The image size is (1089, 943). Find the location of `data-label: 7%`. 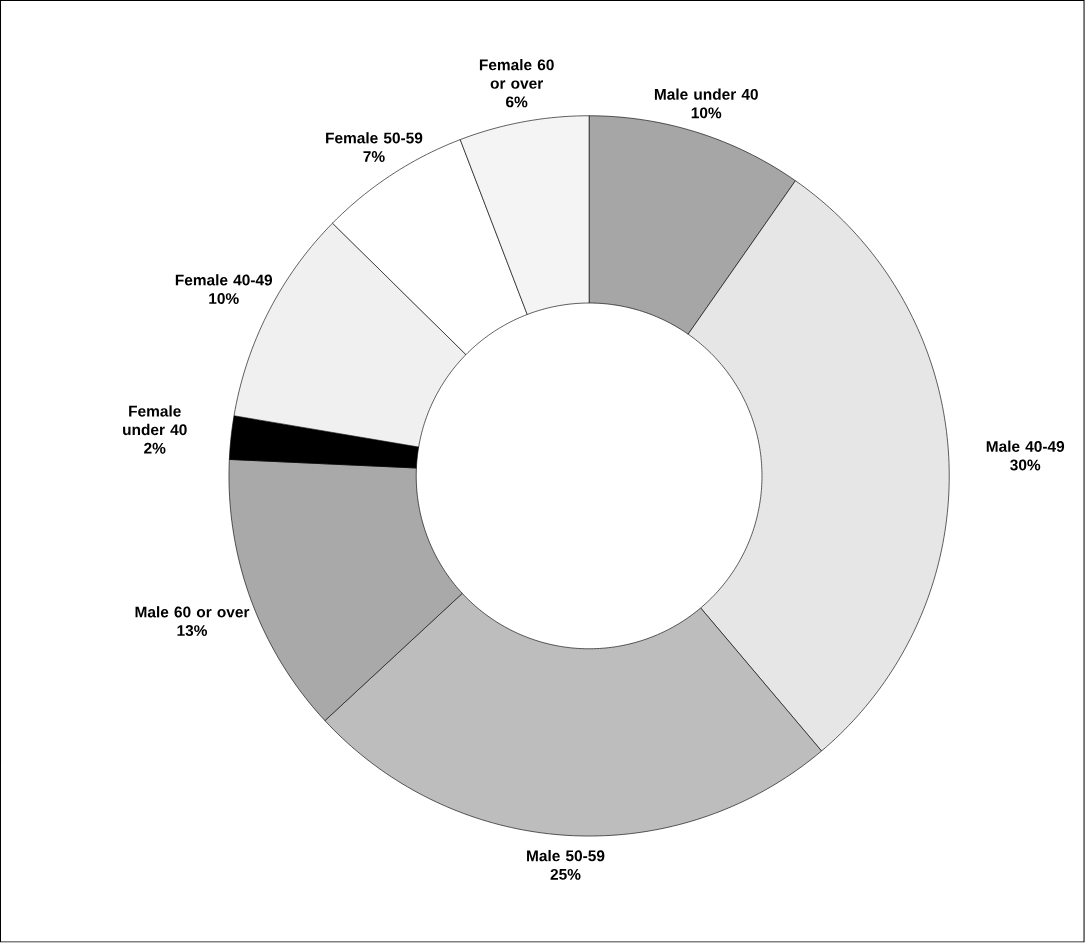

data-label: 7% is located at coordinates (374, 157).